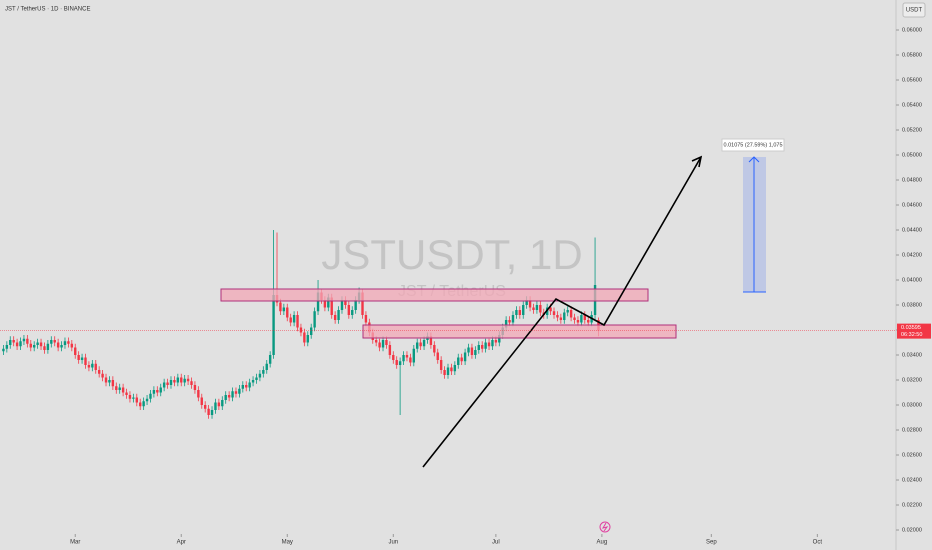  I want to click on measure-label: 0.01075 (27.59%) 1,075, so click(752, 145).